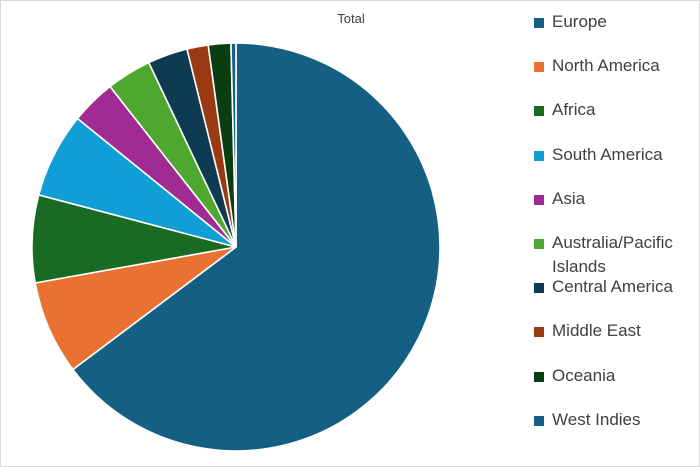 The height and width of the screenshot is (467, 700). Describe the element at coordinates (584, 375) in the screenshot. I see `legend-label: Oceania` at that location.